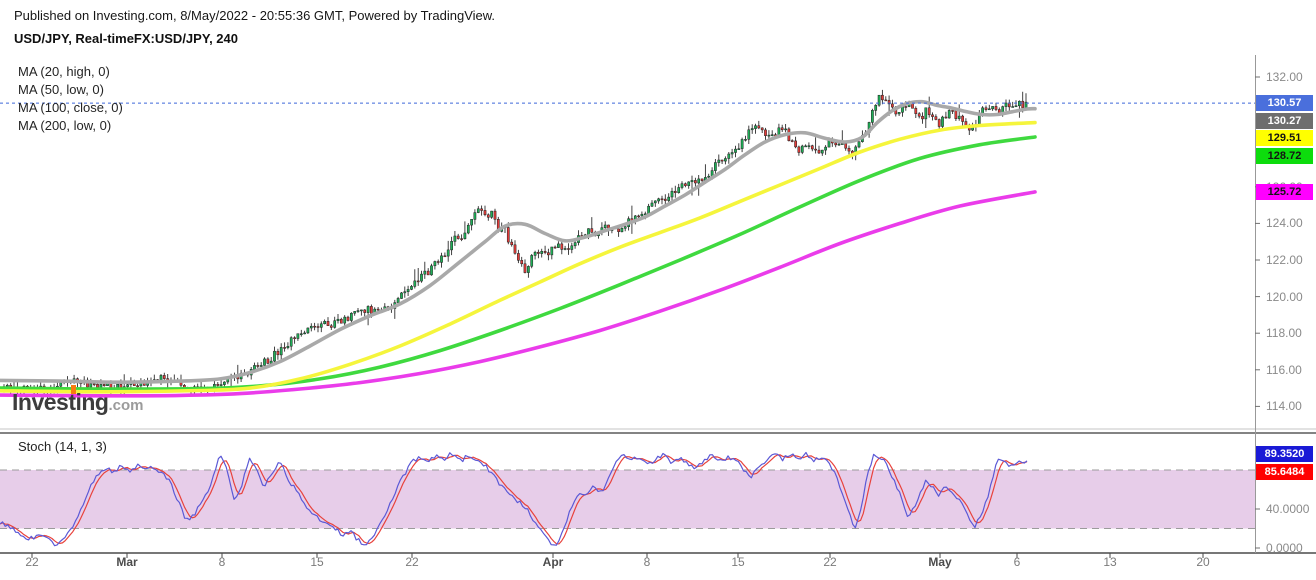 The height and width of the screenshot is (580, 1316). What do you see at coordinates (1284, 369) in the screenshot?
I see `price-tick-label: 116.00` at bounding box center [1284, 369].